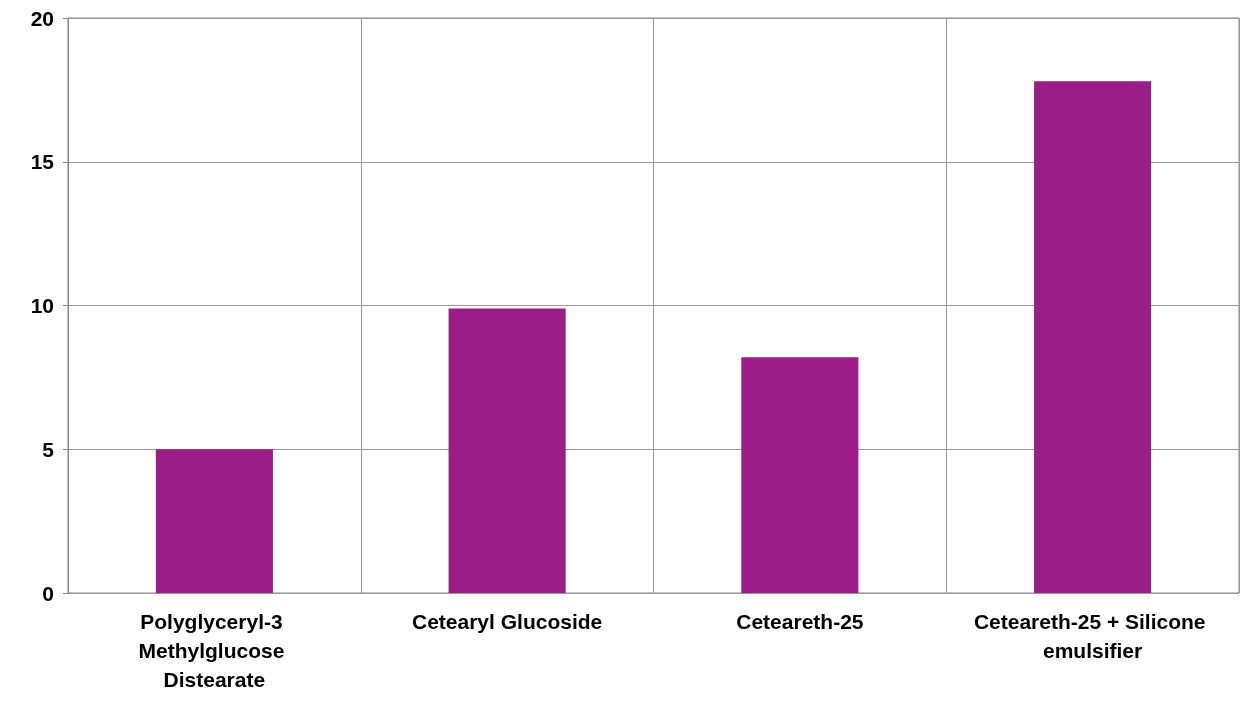  Describe the element at coordinates (507, 621) in the screenshot. I see `x-tick-label: Cetearyl Glucoside` at that location.